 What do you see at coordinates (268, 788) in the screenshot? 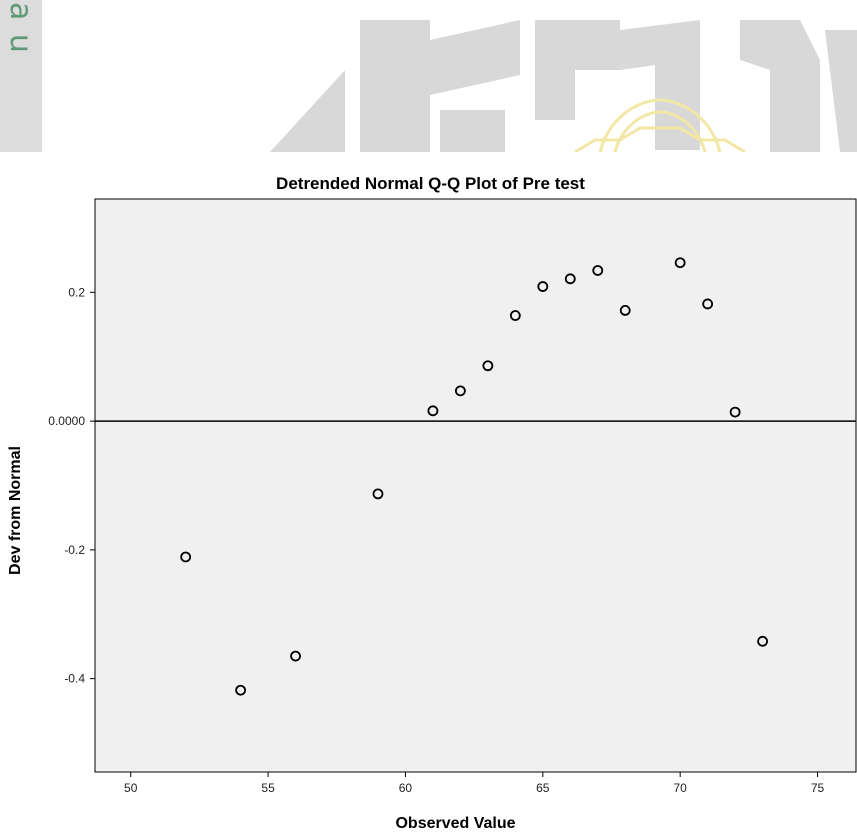
I see `x-tick-label: 55` at bounding box center [268, 788].